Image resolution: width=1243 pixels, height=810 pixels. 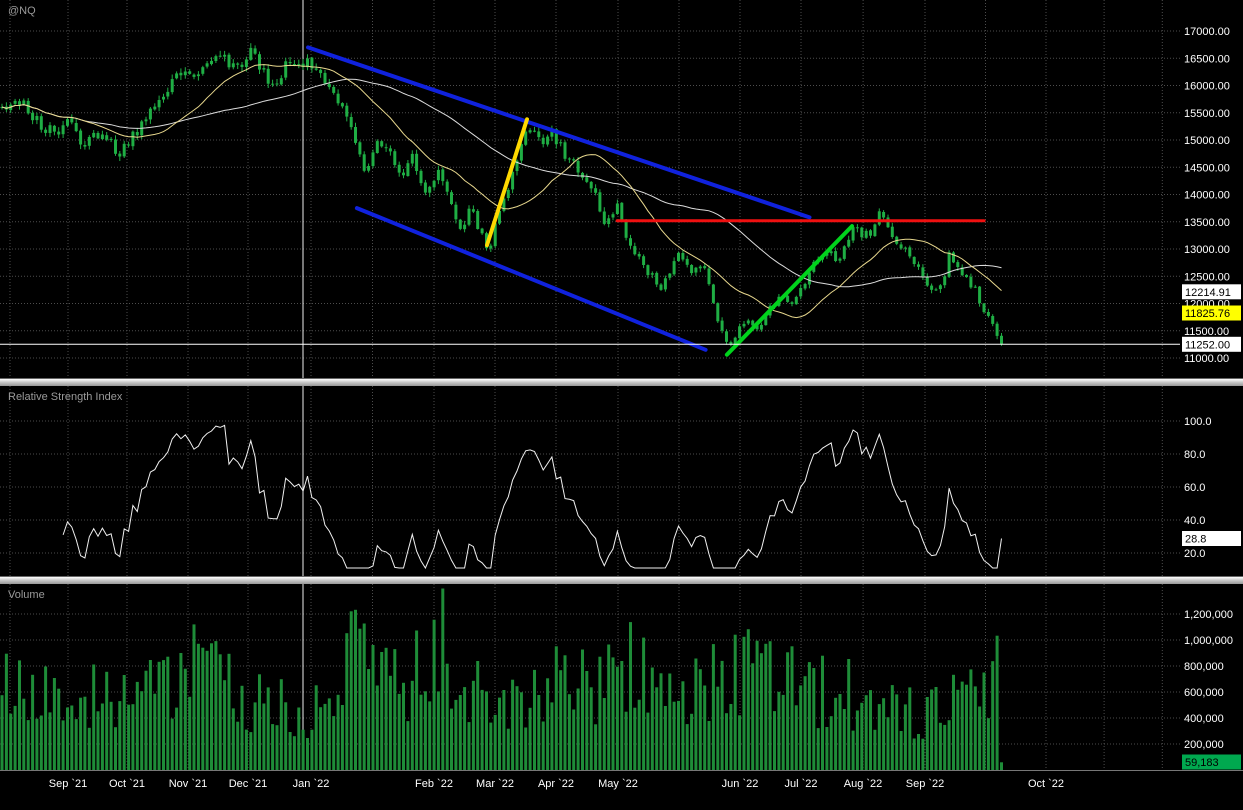 I want to click on axis-tick-label: 15500.00, so click(x=1207, y=114).